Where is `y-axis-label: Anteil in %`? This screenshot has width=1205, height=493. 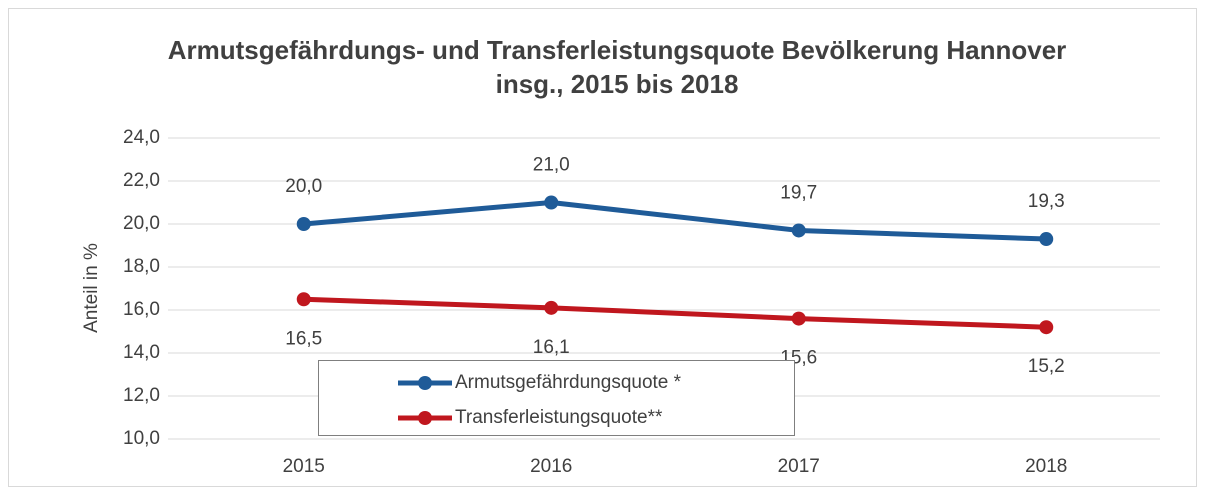
y-axis-label: Anteil in % is located at coordinates (91, 288).